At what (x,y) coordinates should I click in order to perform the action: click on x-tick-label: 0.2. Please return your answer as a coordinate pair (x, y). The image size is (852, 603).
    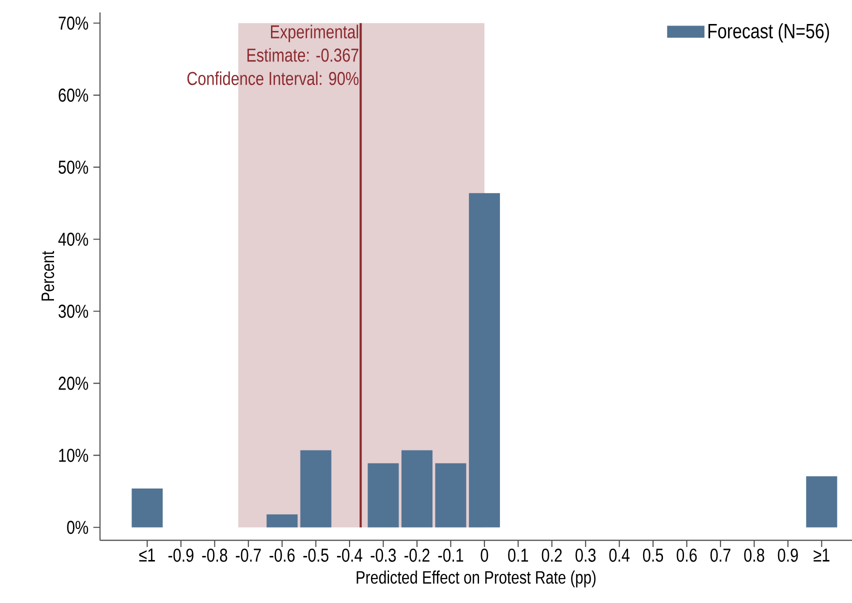
    Looking at the image, I should click on (552, 555).